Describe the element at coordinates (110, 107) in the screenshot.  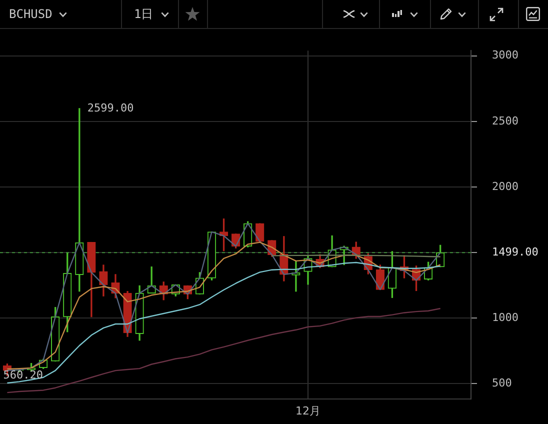
I see `annotation: 2599.00` at that location.